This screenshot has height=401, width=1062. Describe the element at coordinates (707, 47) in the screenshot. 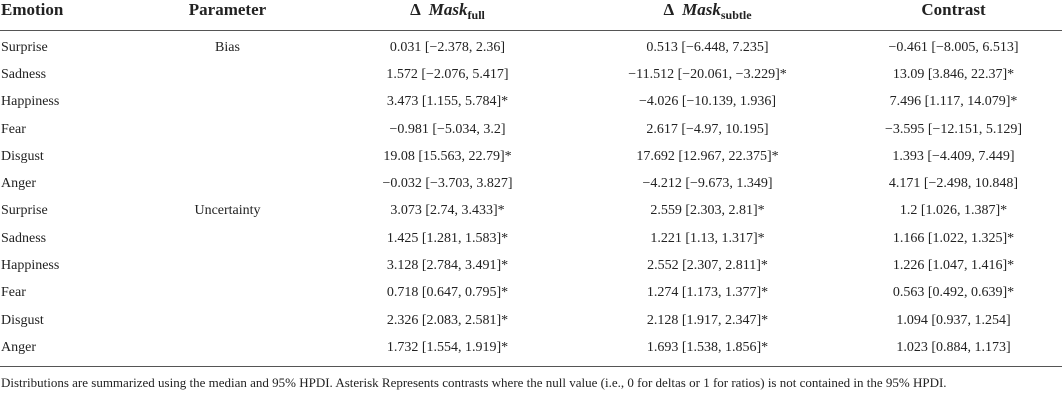

I see `cell-mask-subtle: 0.513 [−6.448, 7.235]` at that location.